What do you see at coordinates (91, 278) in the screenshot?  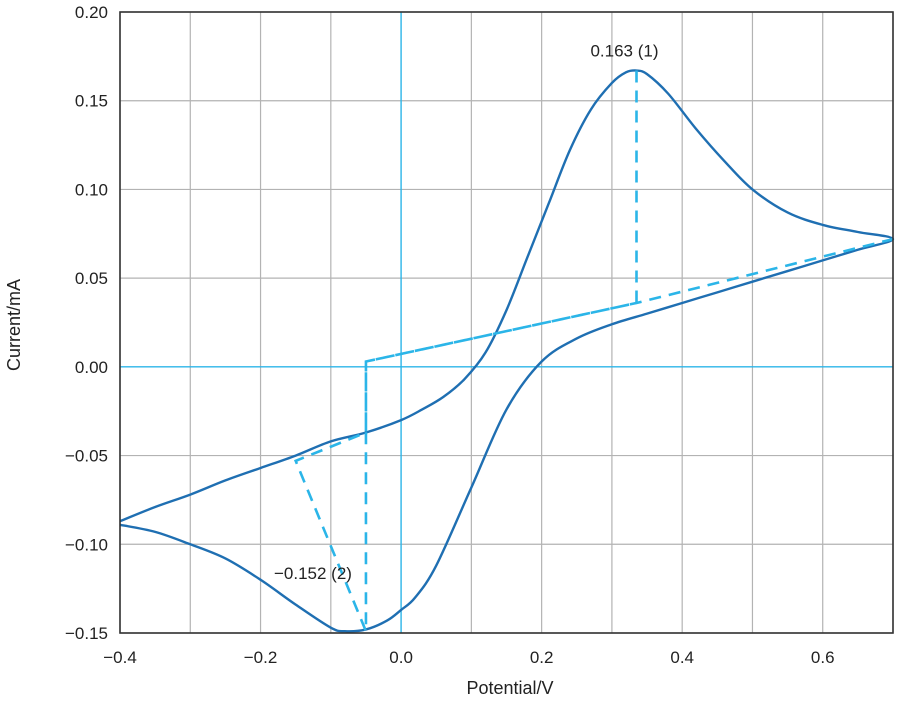 I see `y-tick-label: 0.05` at bounding box center [91, 278].